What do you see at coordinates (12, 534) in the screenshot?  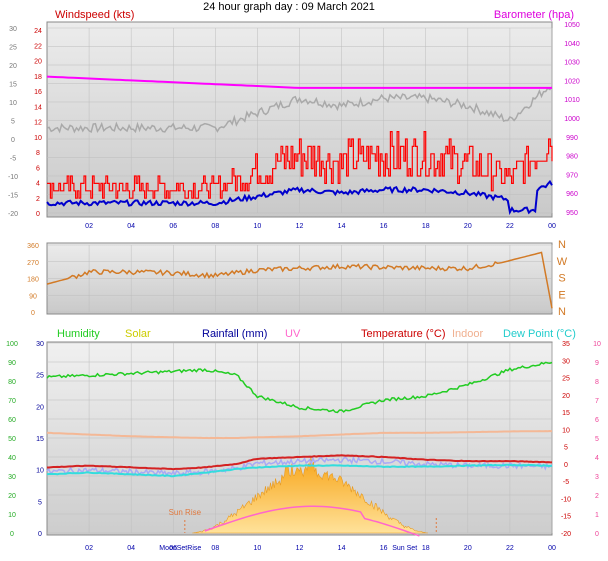 I see `humidity-tick-label: 0` at bounding box center [12, 534].